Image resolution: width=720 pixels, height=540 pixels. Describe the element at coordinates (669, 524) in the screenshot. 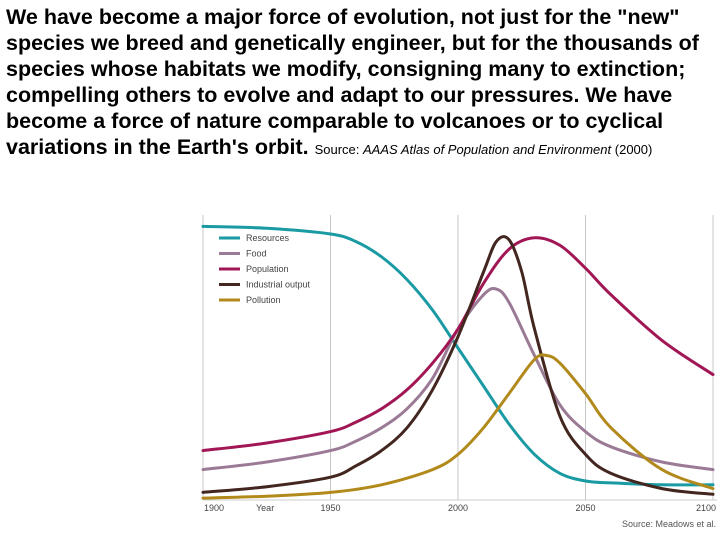

I see `chart-credit: Source: Meadows et al.` at that location.